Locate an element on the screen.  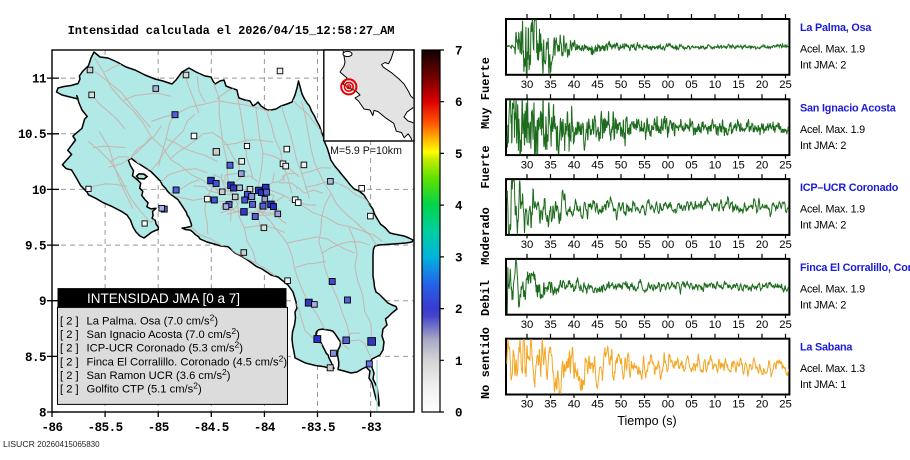
svg-text: ICP–UCR Coronado is located at coordinates (849, 188).